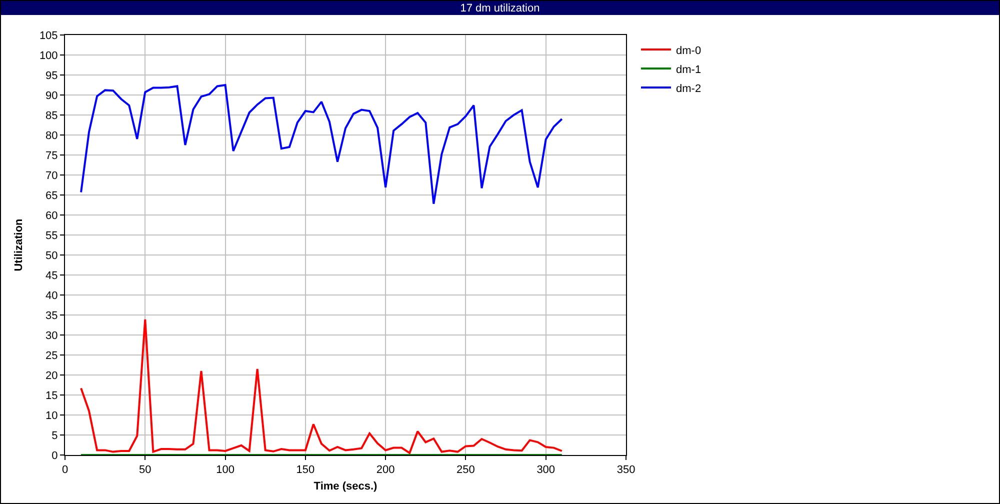  What do you see at coordinates (52, 276) in the screenshot?
I see `y-tick-label: 45` at bounding box center [52, 276].